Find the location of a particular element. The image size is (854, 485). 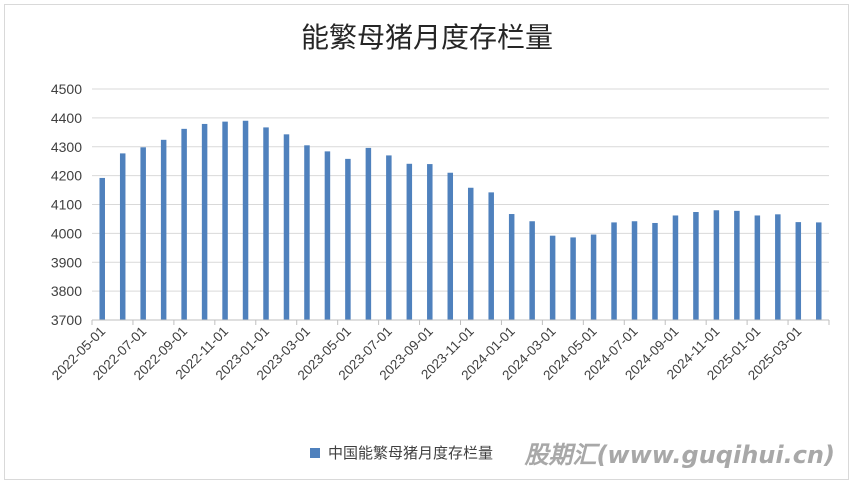

y-tick-label: 3700 is located at coordinates (66, 320).